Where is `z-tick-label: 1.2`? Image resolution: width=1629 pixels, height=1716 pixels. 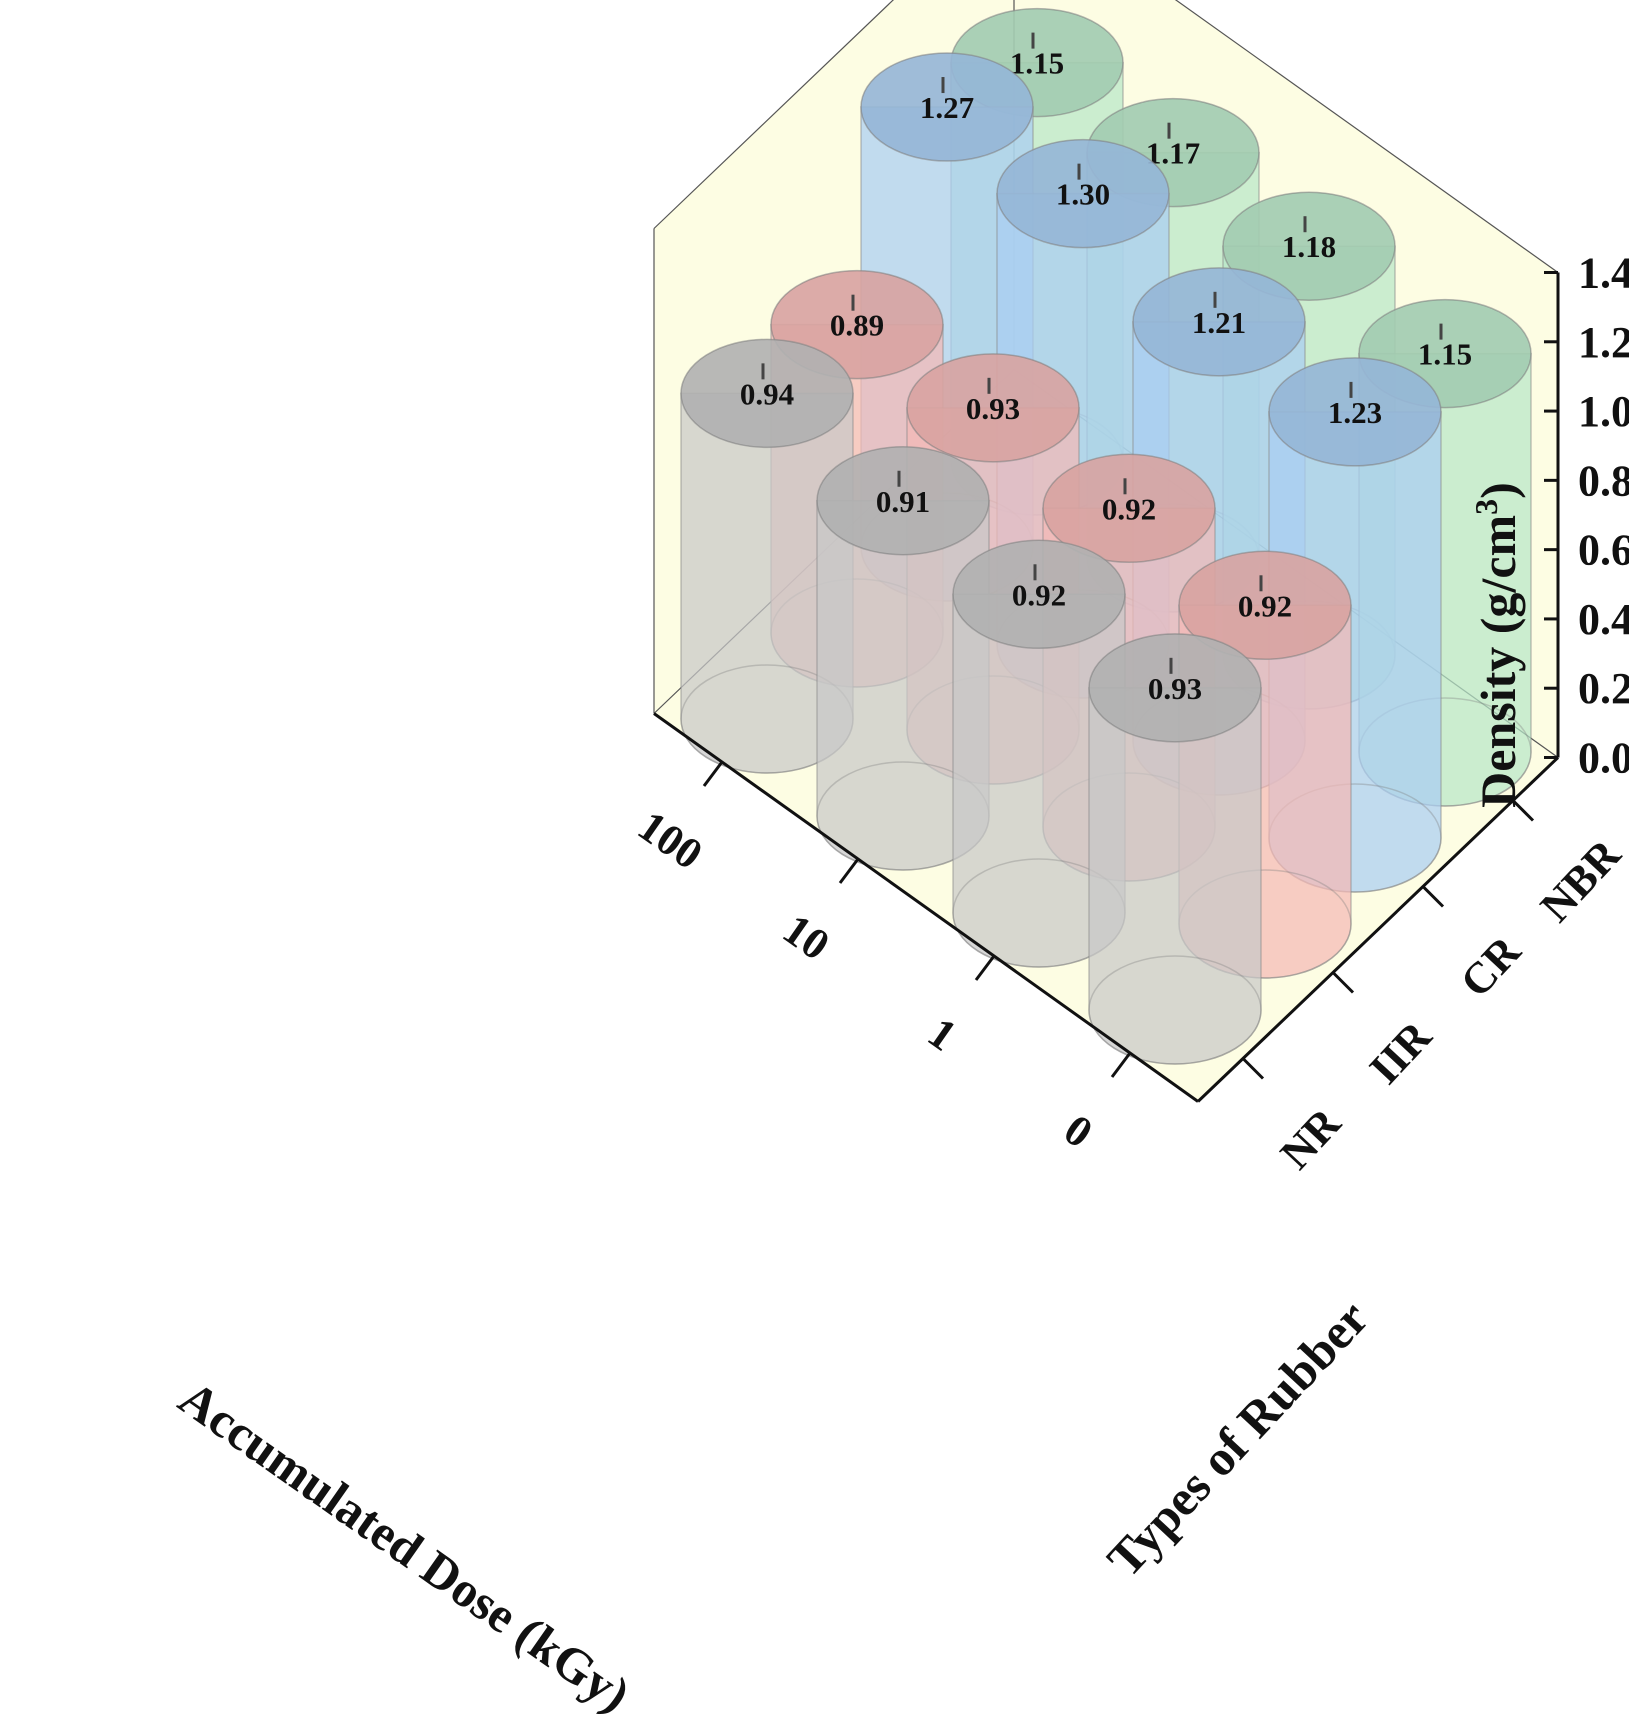 z-tick-label: 1.2 is located at coordinates (1603, 342).